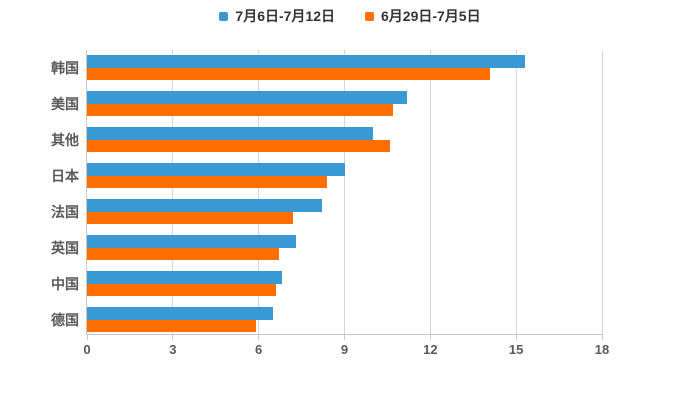 The image size is (700, 400). Describe the element at coordinates (184, 277) in the screenshot. I see `bar-series1-中国` at that location.